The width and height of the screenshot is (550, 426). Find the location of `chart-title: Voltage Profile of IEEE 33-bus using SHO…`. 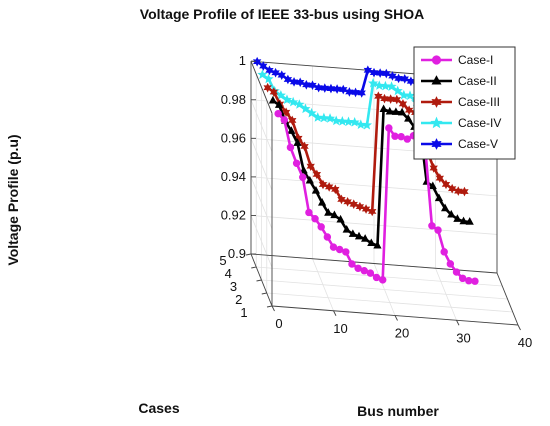

chart-title: Voltage Profile of IEEE 33-bus using SHO… is located at coordinates (282, 14).